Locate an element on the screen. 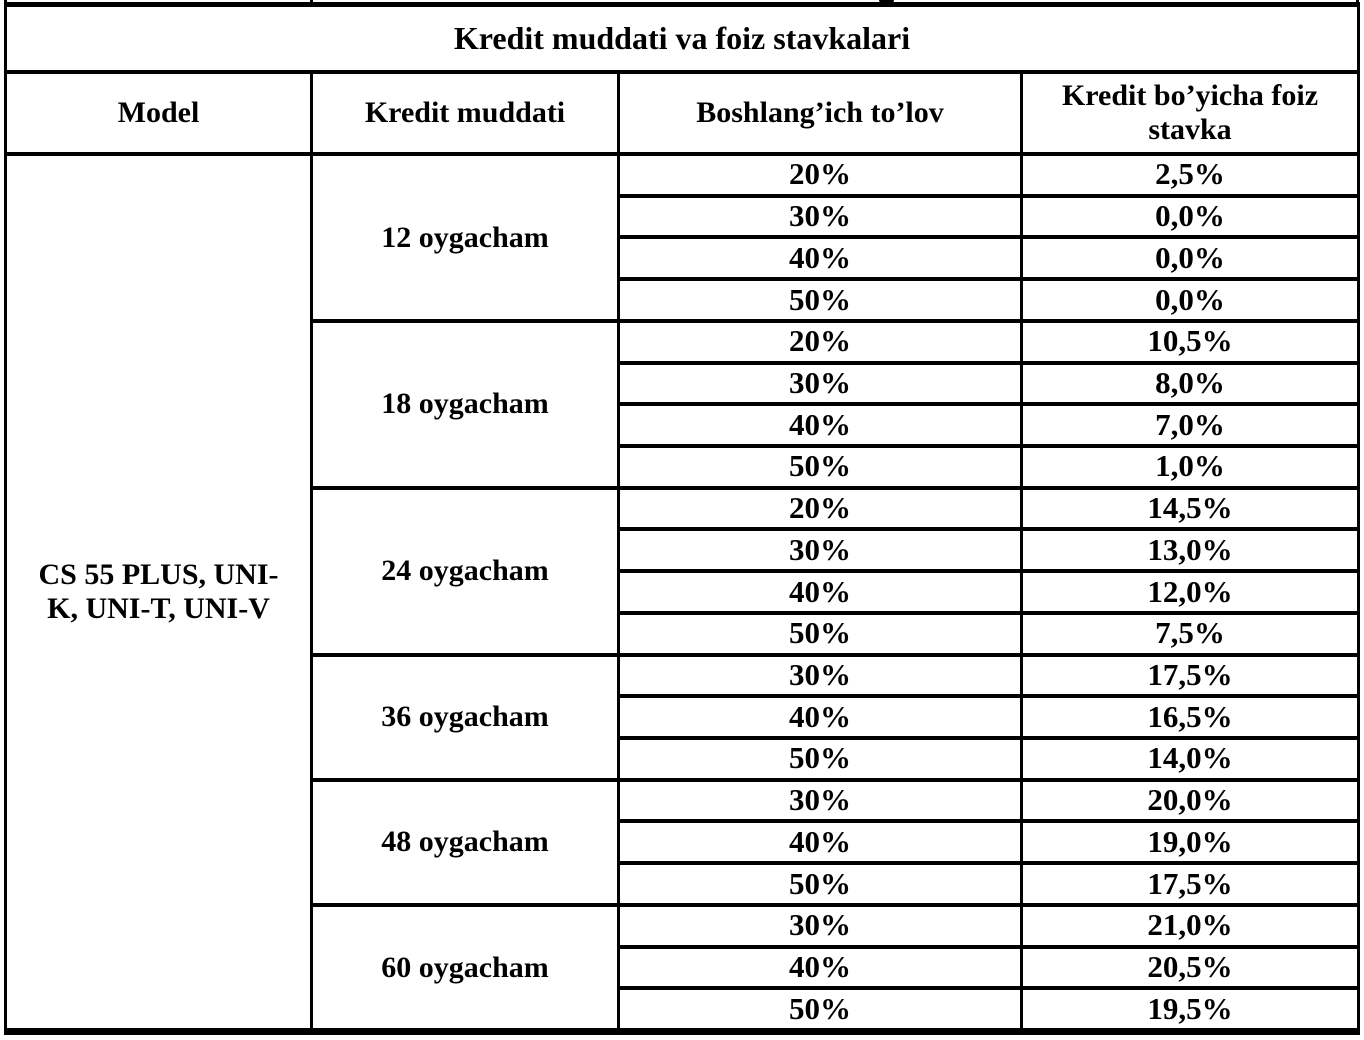  interest-rate-cell: 13,0% is located at coordinates (1190, 550).